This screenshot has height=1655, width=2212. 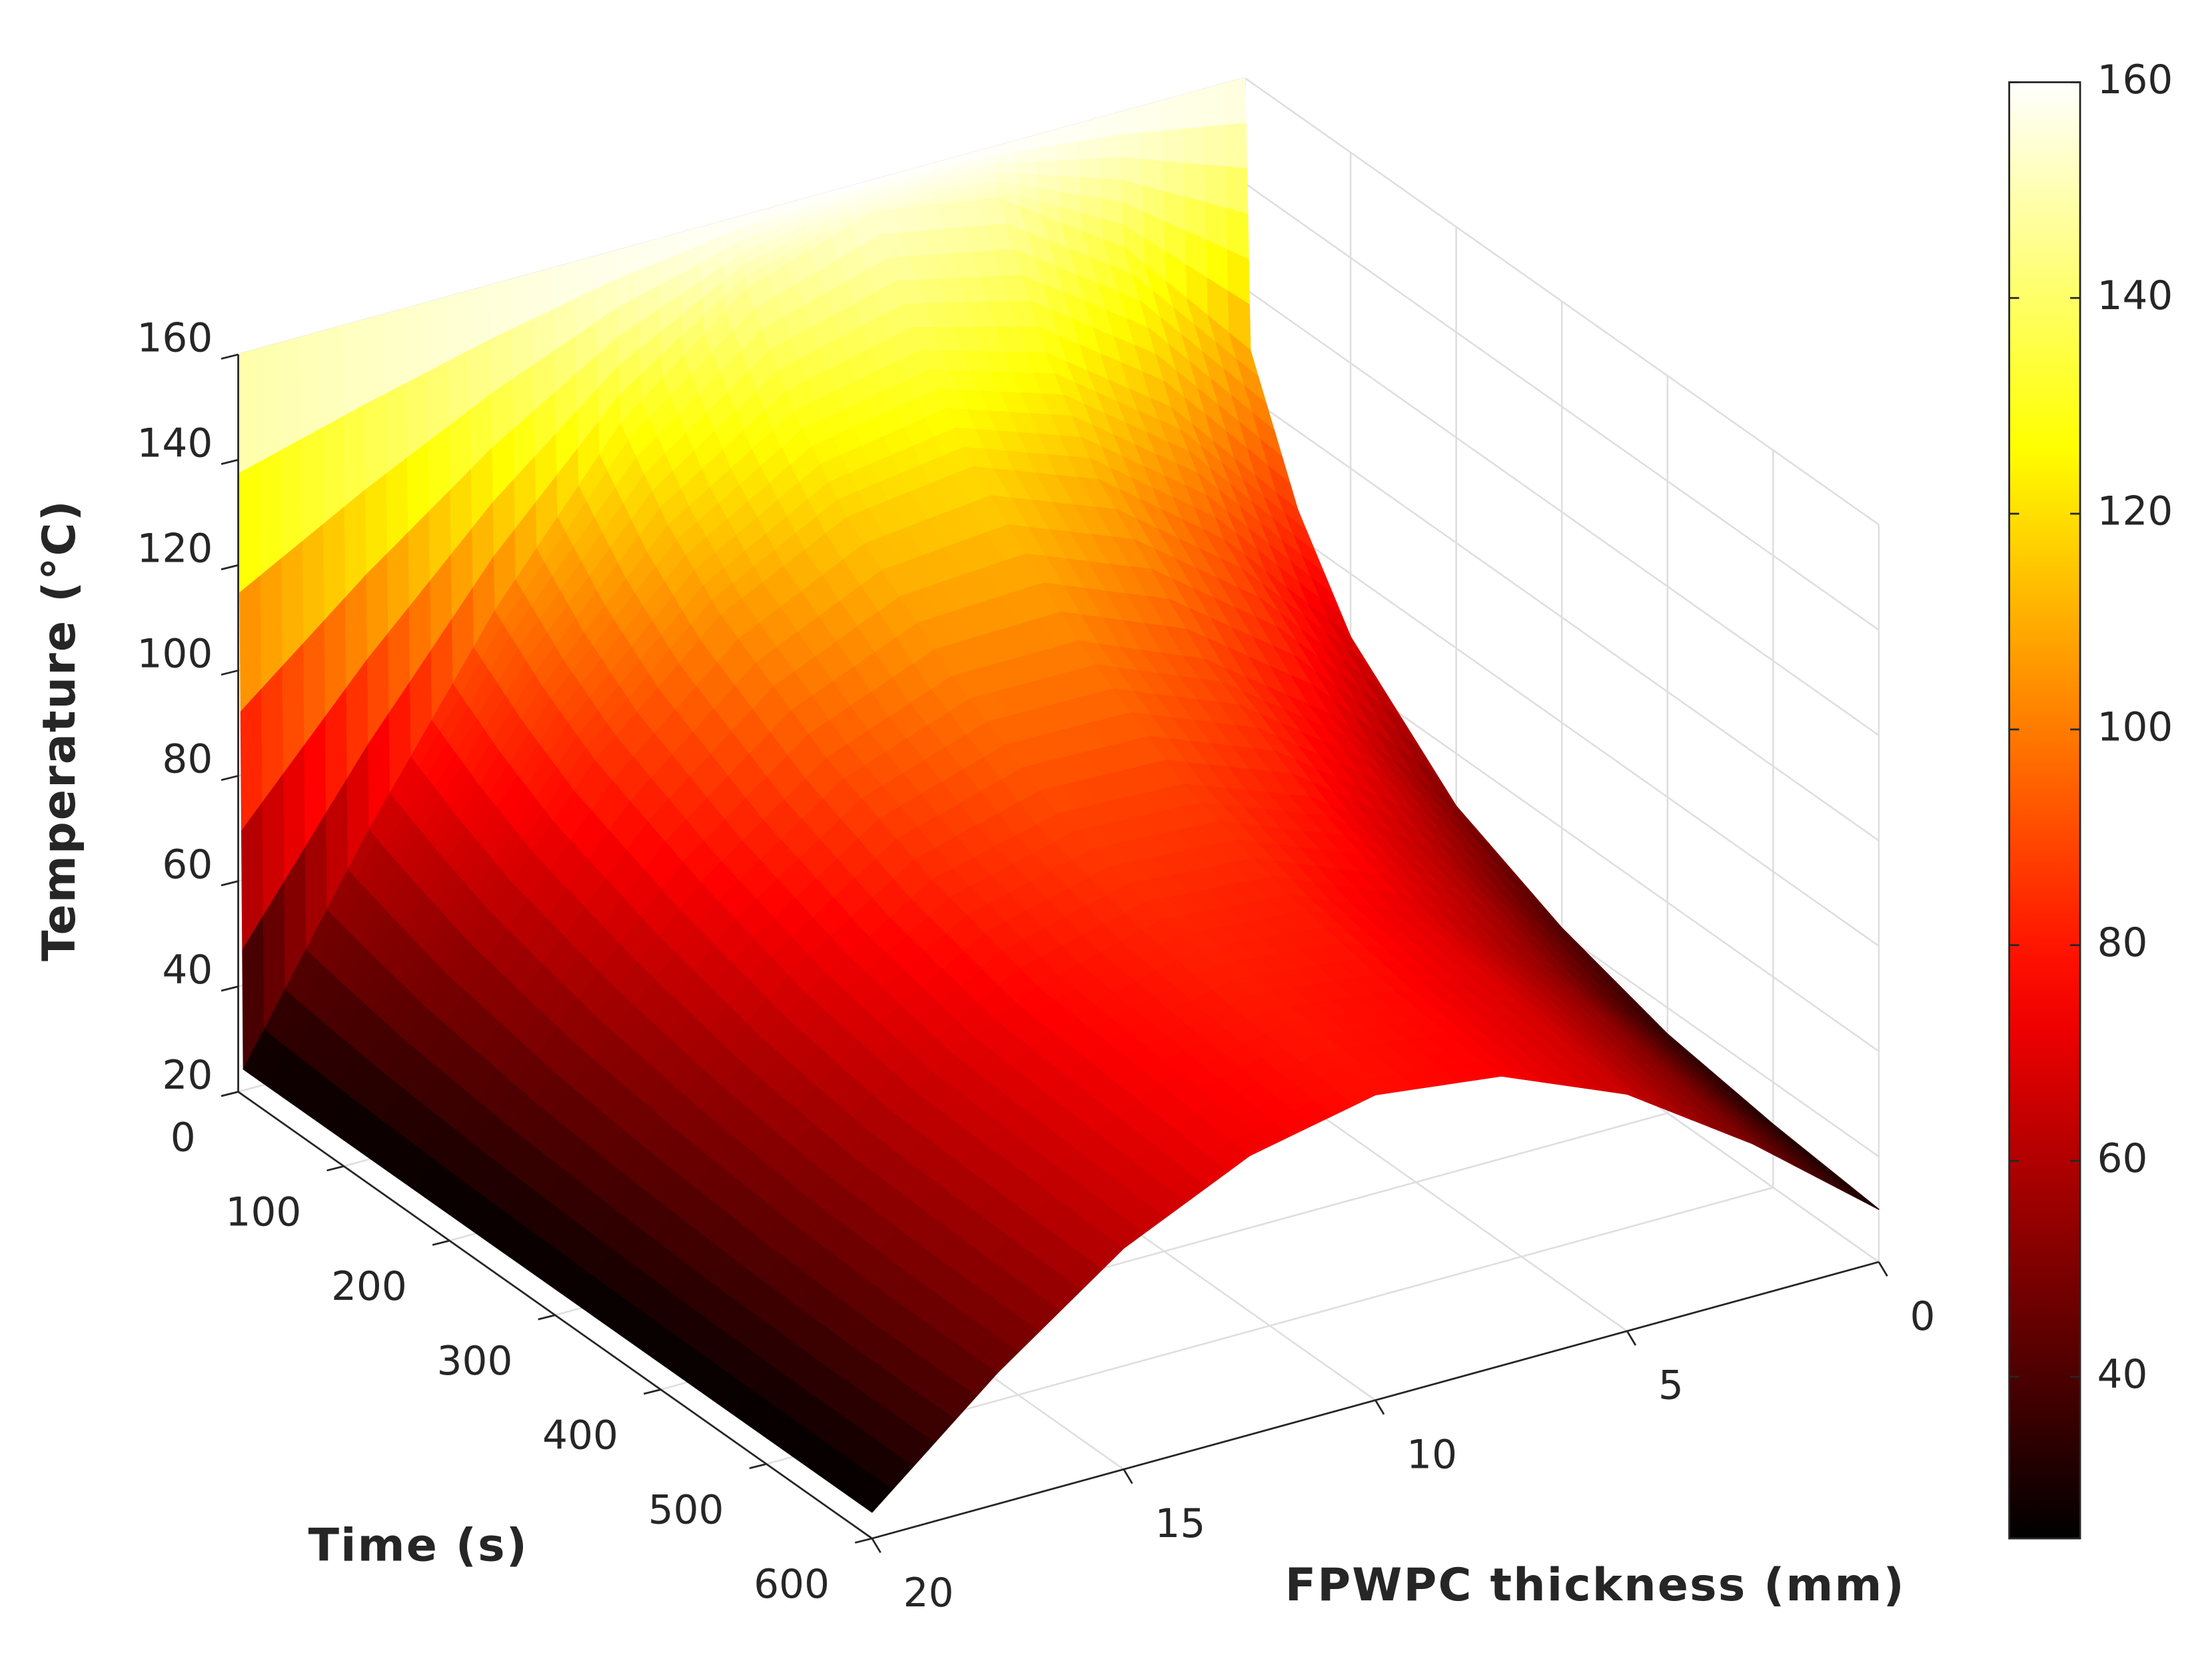 I want to click on colorbar-tick-label: 40, so click(x=2122, y=1375).